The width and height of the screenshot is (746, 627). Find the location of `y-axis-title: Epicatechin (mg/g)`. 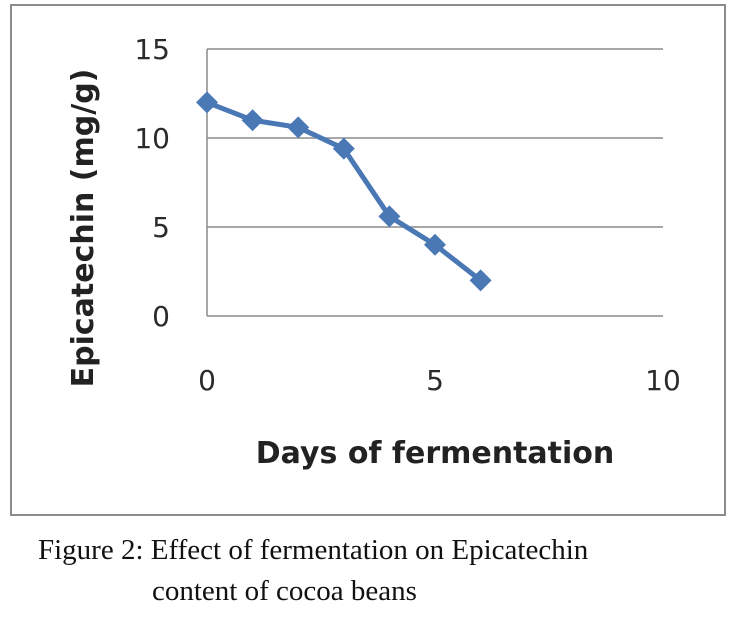

y-axis-title: Epicatechin (mg/g) is located at coordinates (83, 228).